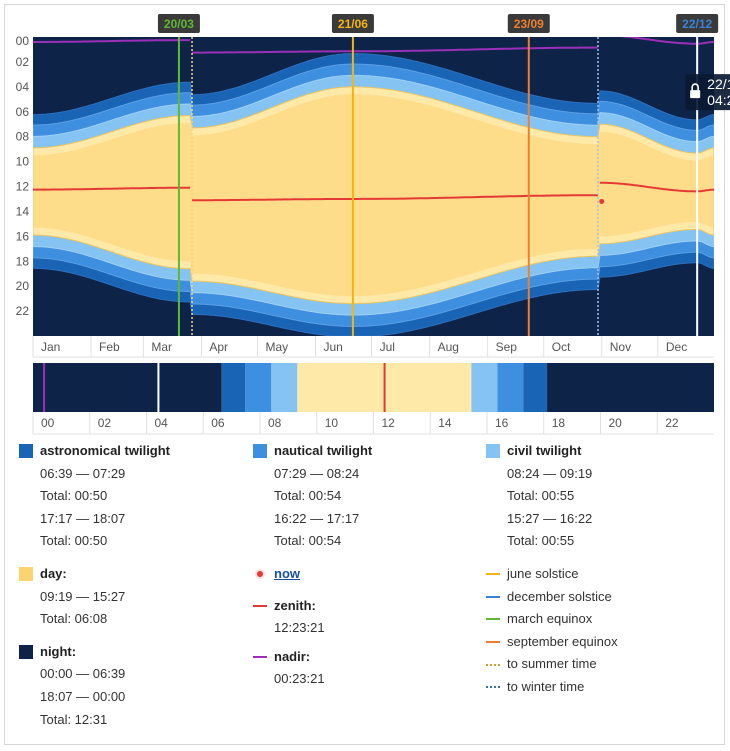  I want to click on civil-morning-total: Total: 00:55, so click(541, 496).